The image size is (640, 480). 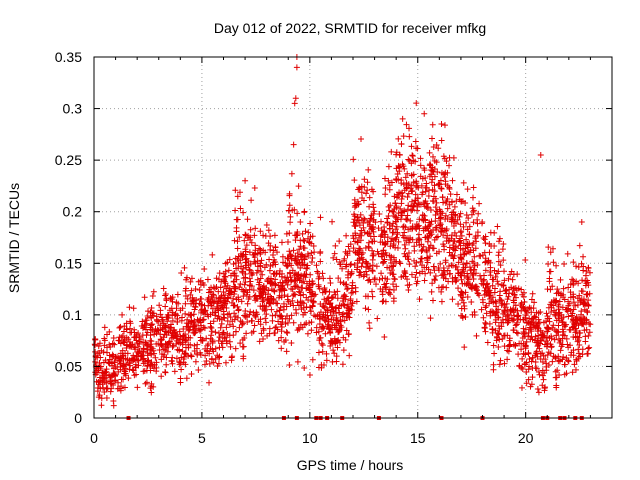 What do you see at coordinates (94, 438) in the screenshot?
I see `x-tick-label: 0` at bounding box center [94, 438].